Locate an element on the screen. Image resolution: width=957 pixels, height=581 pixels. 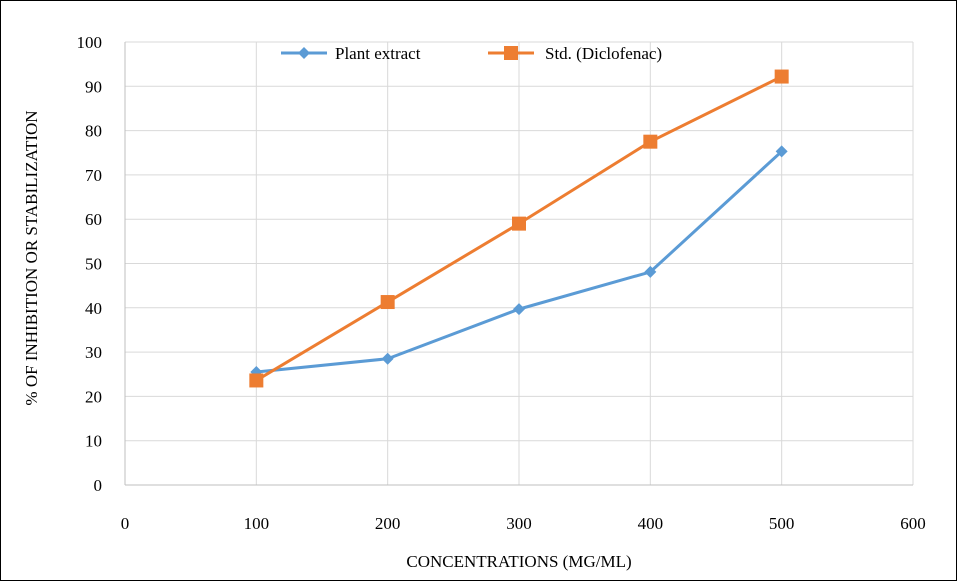
legend: Plant extract Std. (Diclofenac) is located at coordinates (471, 53).